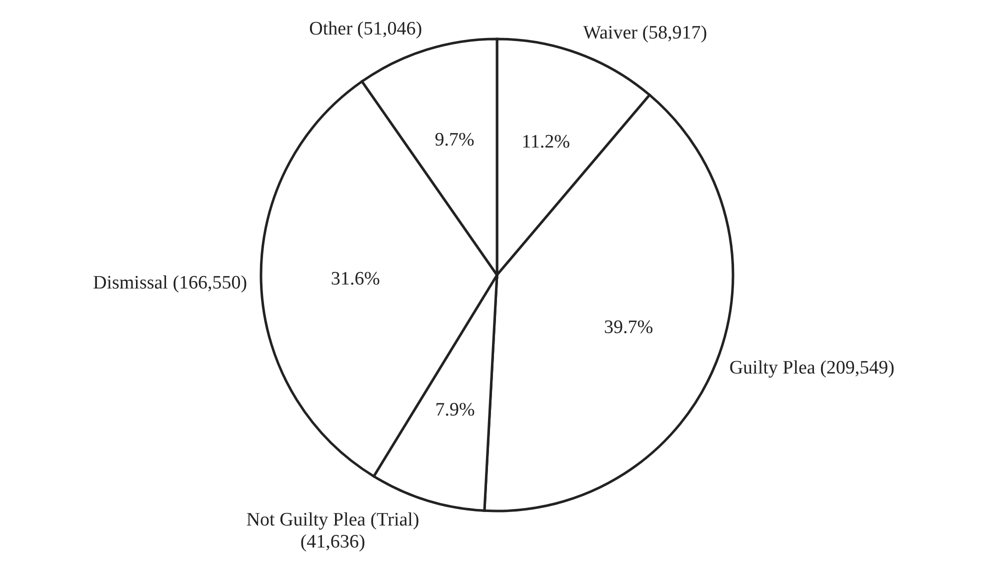 This screenshot has height=570, width=990. I want to click on slice-label: Waiver (58,917), so click(645, 33).